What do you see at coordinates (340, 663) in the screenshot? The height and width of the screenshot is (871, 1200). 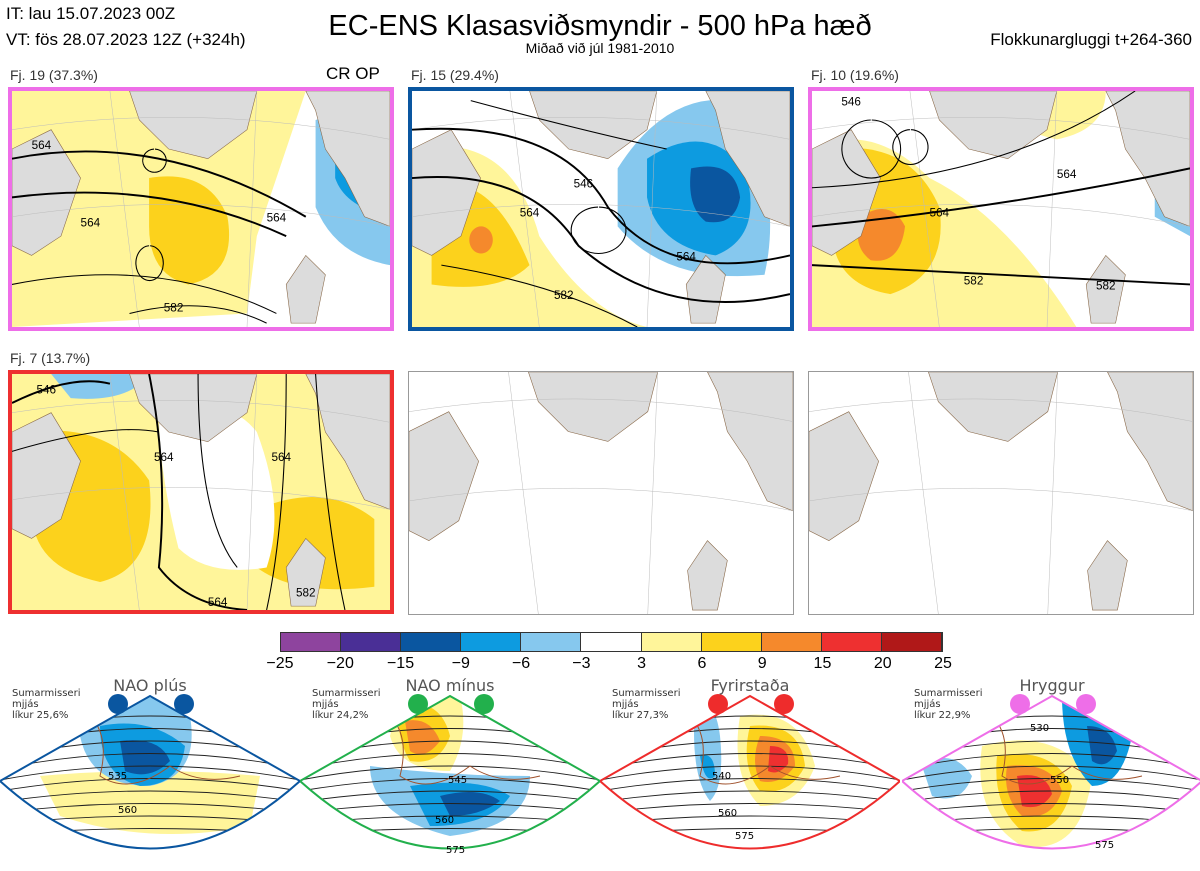 I see `colorbar-tick-label: −20` at bounding box center [340, 663].